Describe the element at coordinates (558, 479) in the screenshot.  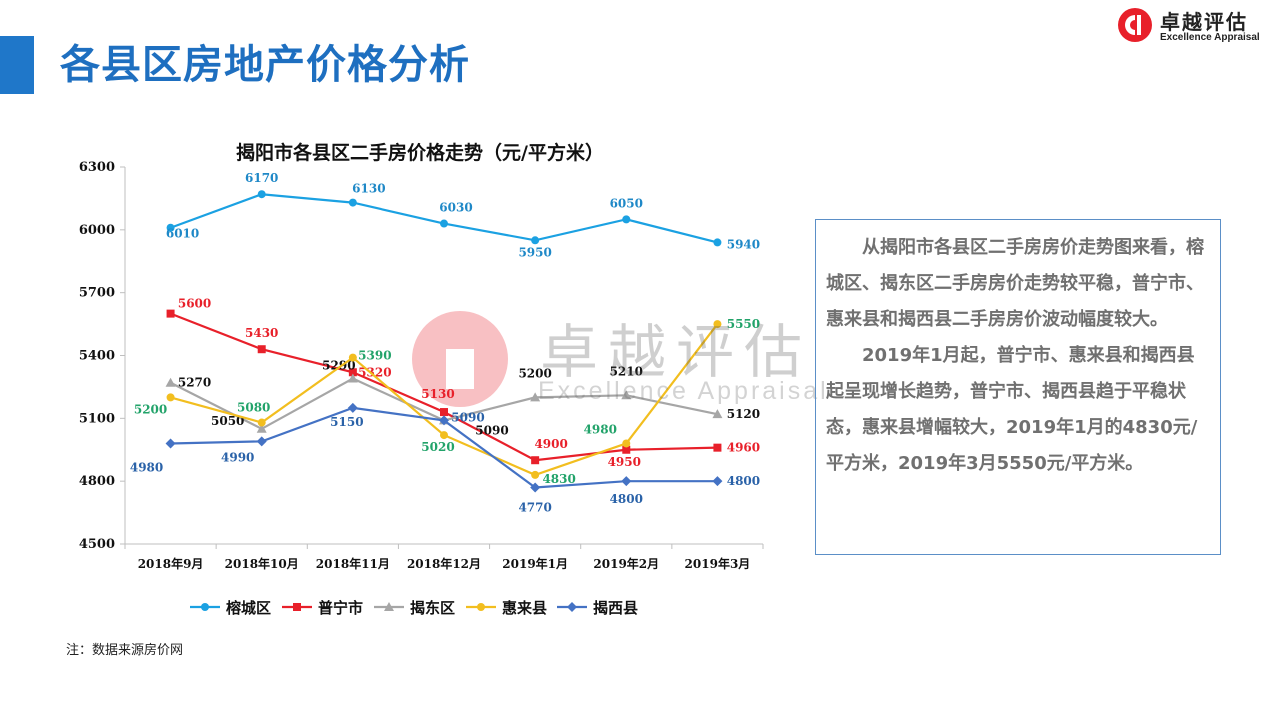
I see `data-label: 4830` at that location.